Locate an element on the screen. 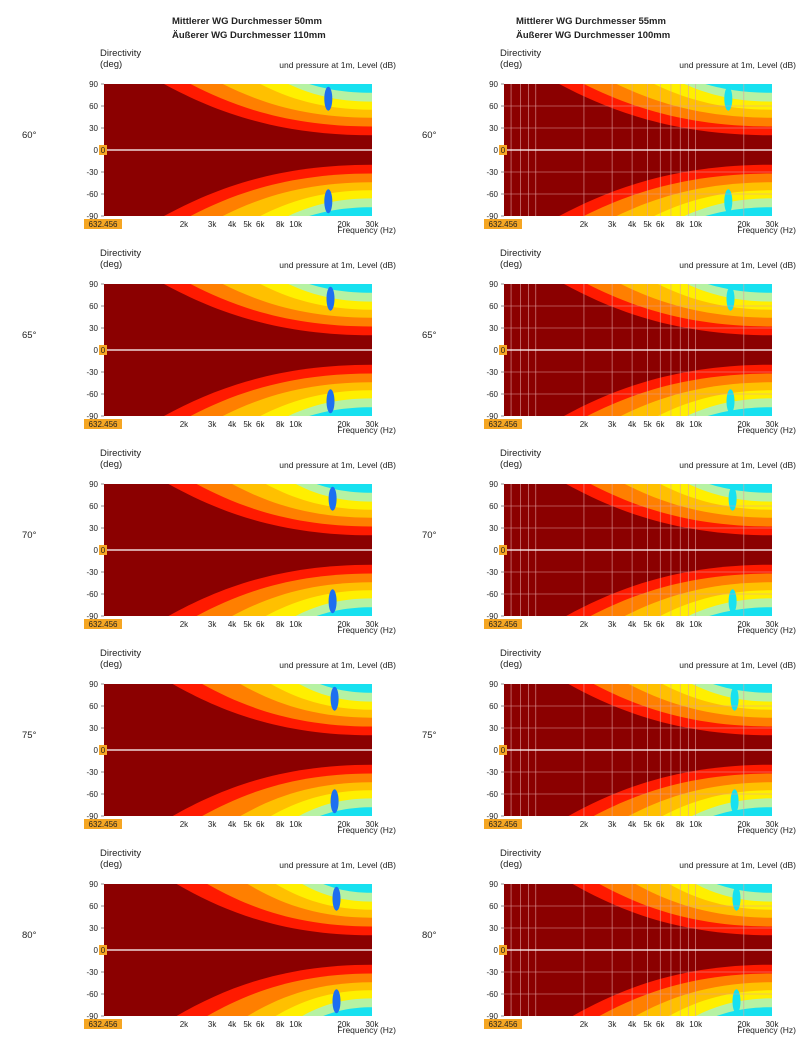  angle-label-right-0: 60° is located at coordinates (429, 135).